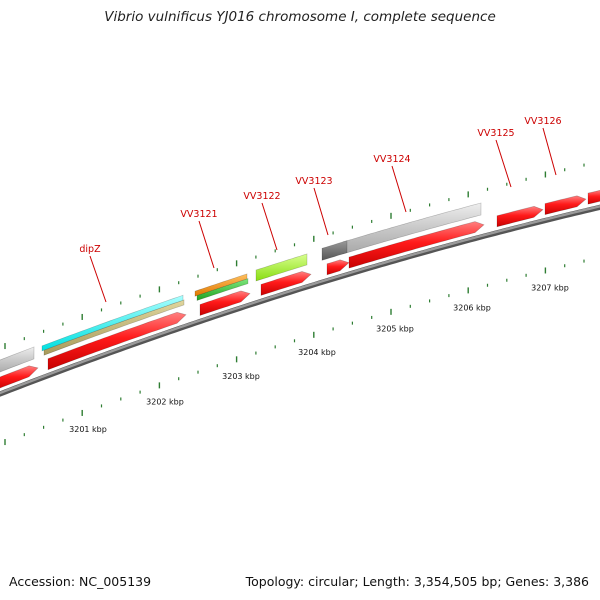 The image size is (600, 600). Describe the element at coordinates (17, 359) in the screenshot. I see `gray-block-left` at that location.